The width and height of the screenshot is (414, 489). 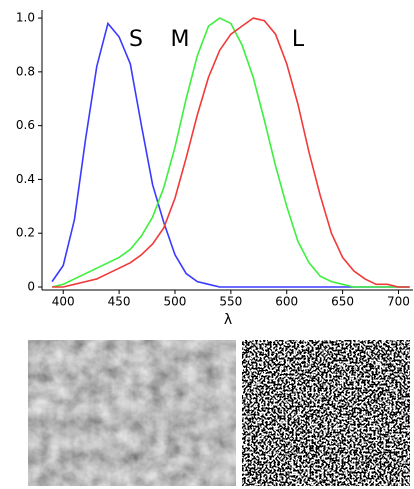 What do you see at coordinates (326, 413) in the screenshot?
I see `dithered-image` at bounding box center [326, 413].